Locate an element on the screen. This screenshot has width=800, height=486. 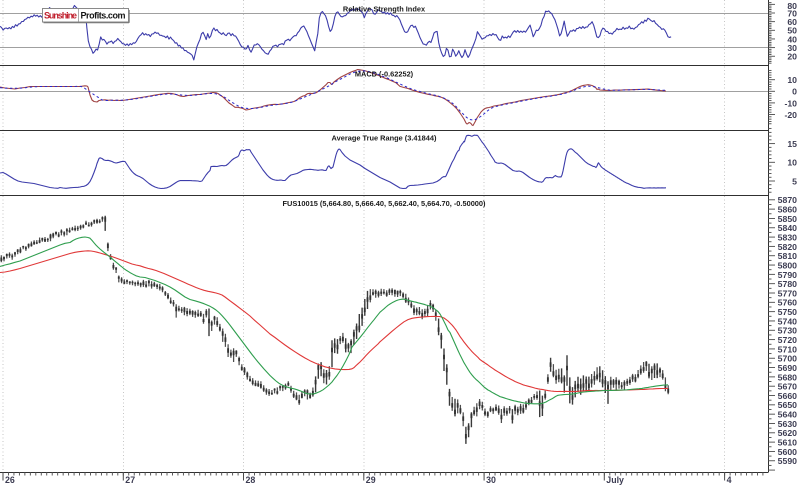
svg-text: 80 is located at coordinates (792, 6).